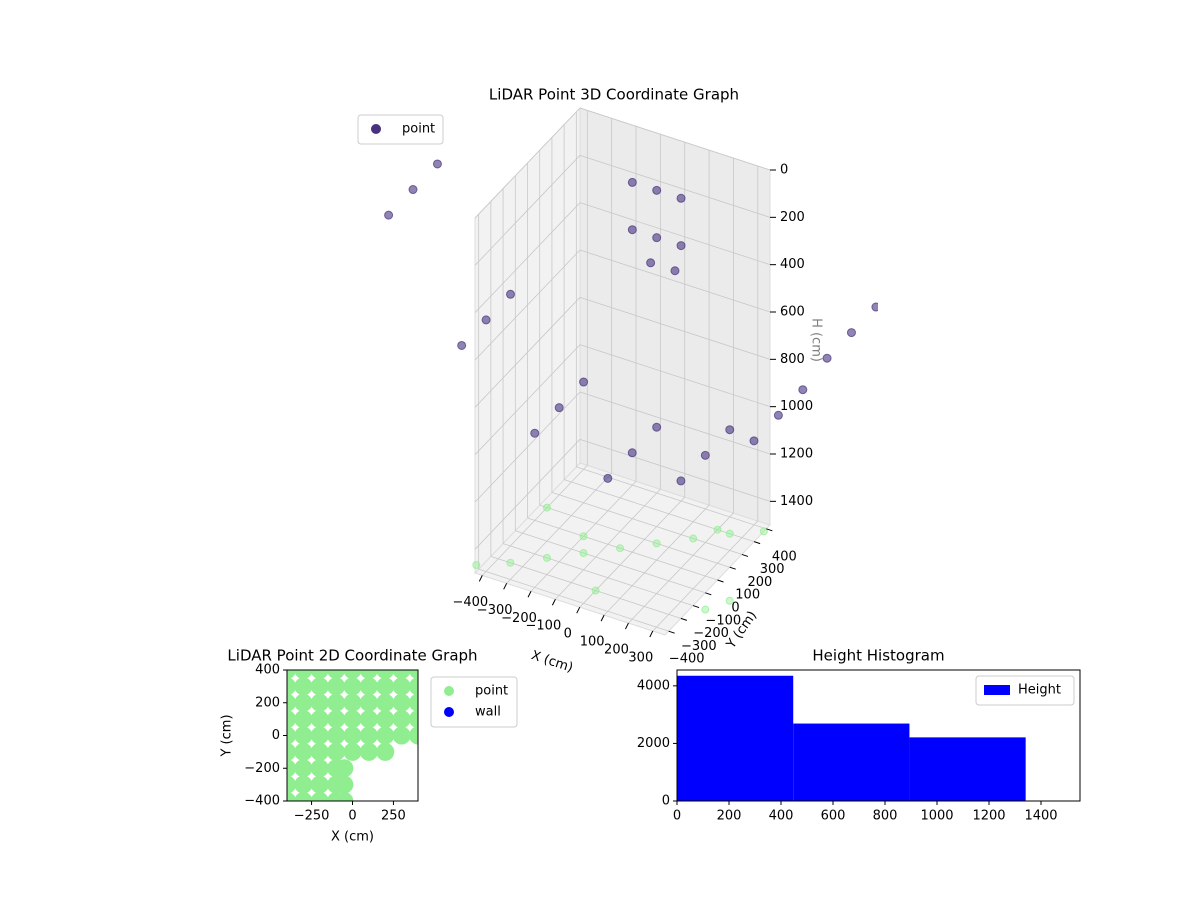 The height and width of the screenshot is (900, 1200). I want to click on x-axis-label: X (cm), so click(552, 662).